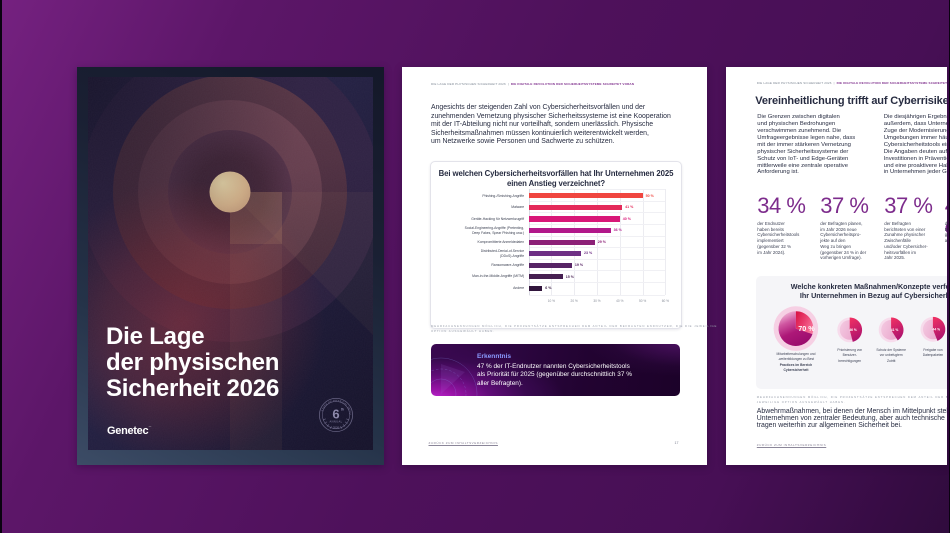  What do you see at coordinates (336, 422) in the screenshot?
I see `svg-text: ANNUAL` at bounding box center [336, 422].